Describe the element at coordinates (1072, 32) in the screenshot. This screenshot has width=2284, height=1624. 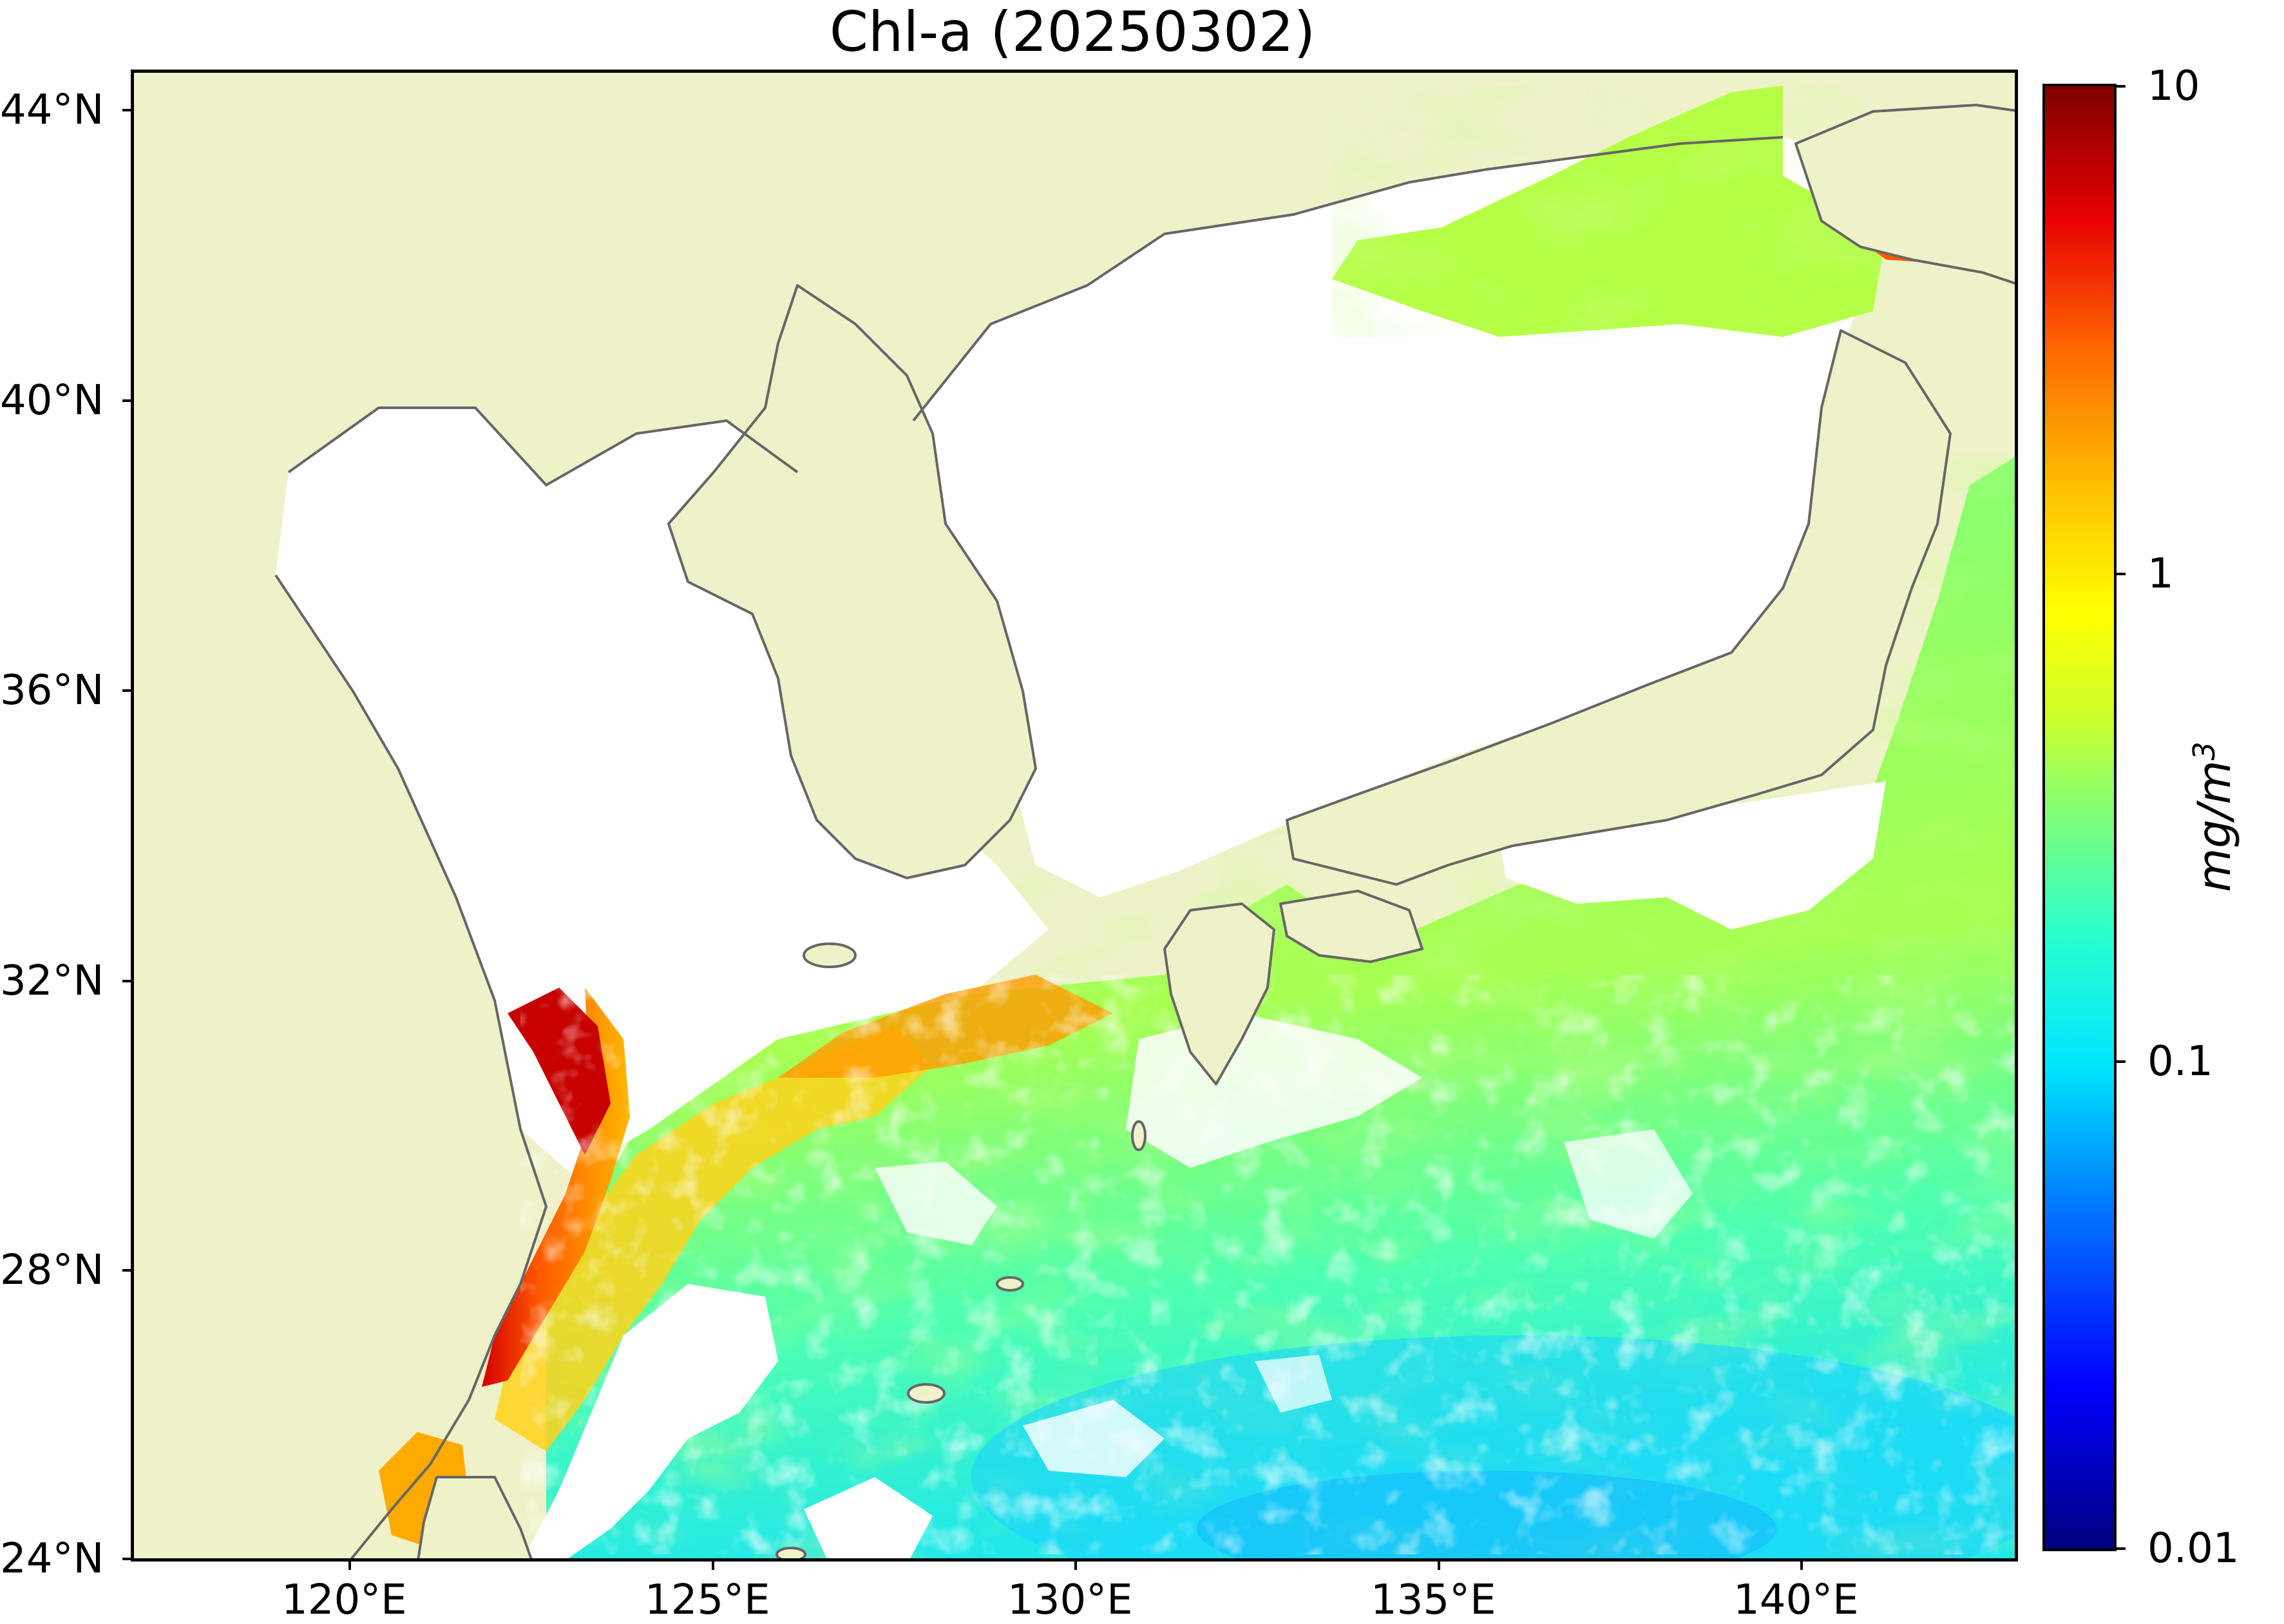
I see `map-title: Chl-a (20250302)` at that location.